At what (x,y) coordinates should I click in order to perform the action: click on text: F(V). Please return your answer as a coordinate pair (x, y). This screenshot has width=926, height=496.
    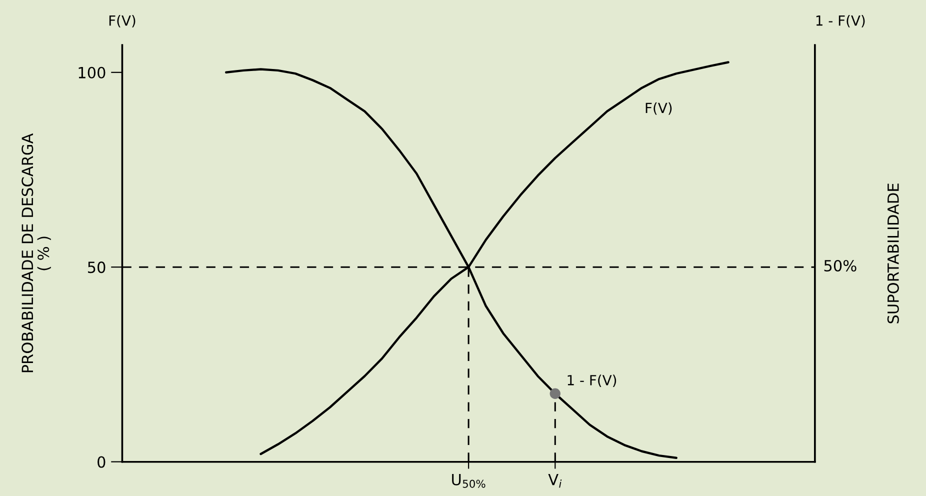
    Looking at the image, I should click on (122, 21).